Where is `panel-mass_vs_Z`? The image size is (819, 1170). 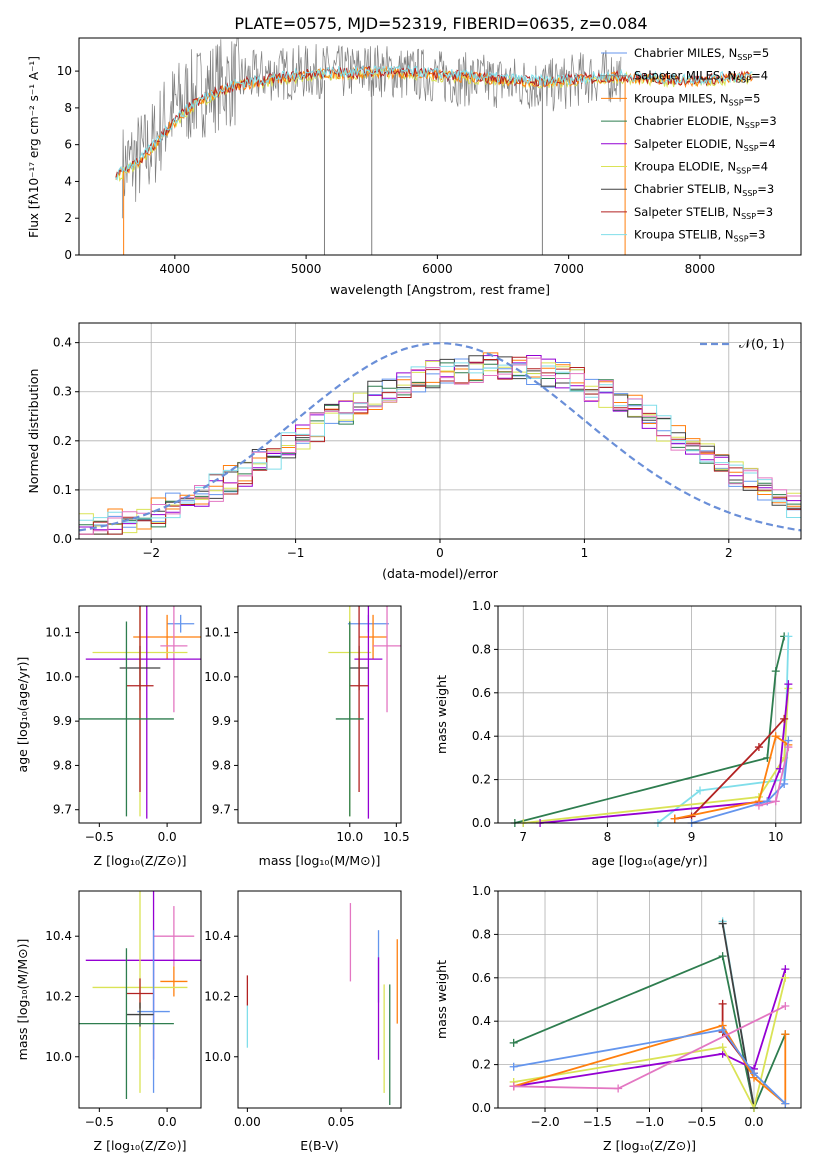 panel-mass_vs_Z is located at coordinates (121, 1023).